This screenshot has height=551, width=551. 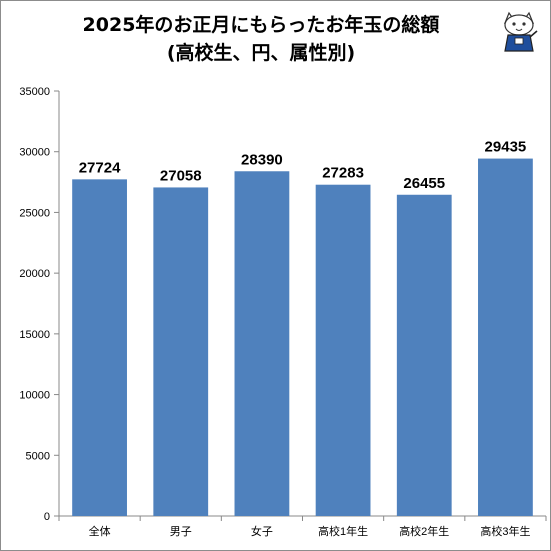 What do you see at coordinates (343, 531) in the screenshot?
I see `x-category-label: 高校1年生` at bounding box center [343, 531].